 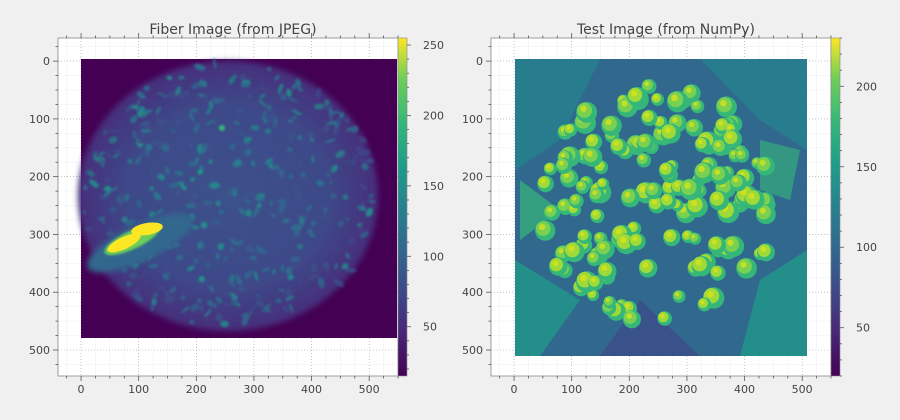 I want to click on test-ytick-label: 200, so click(x=472, y=177).